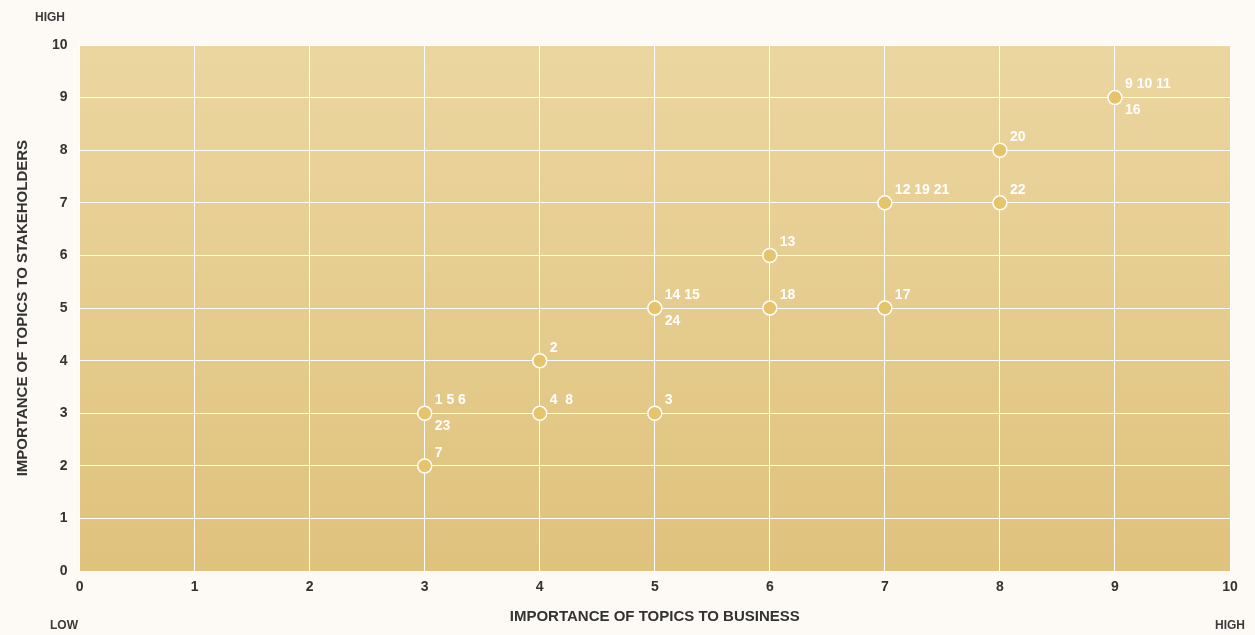 The image size is (1255, 635). I want to click on x-tick-label: 8, so click(1000, 586).